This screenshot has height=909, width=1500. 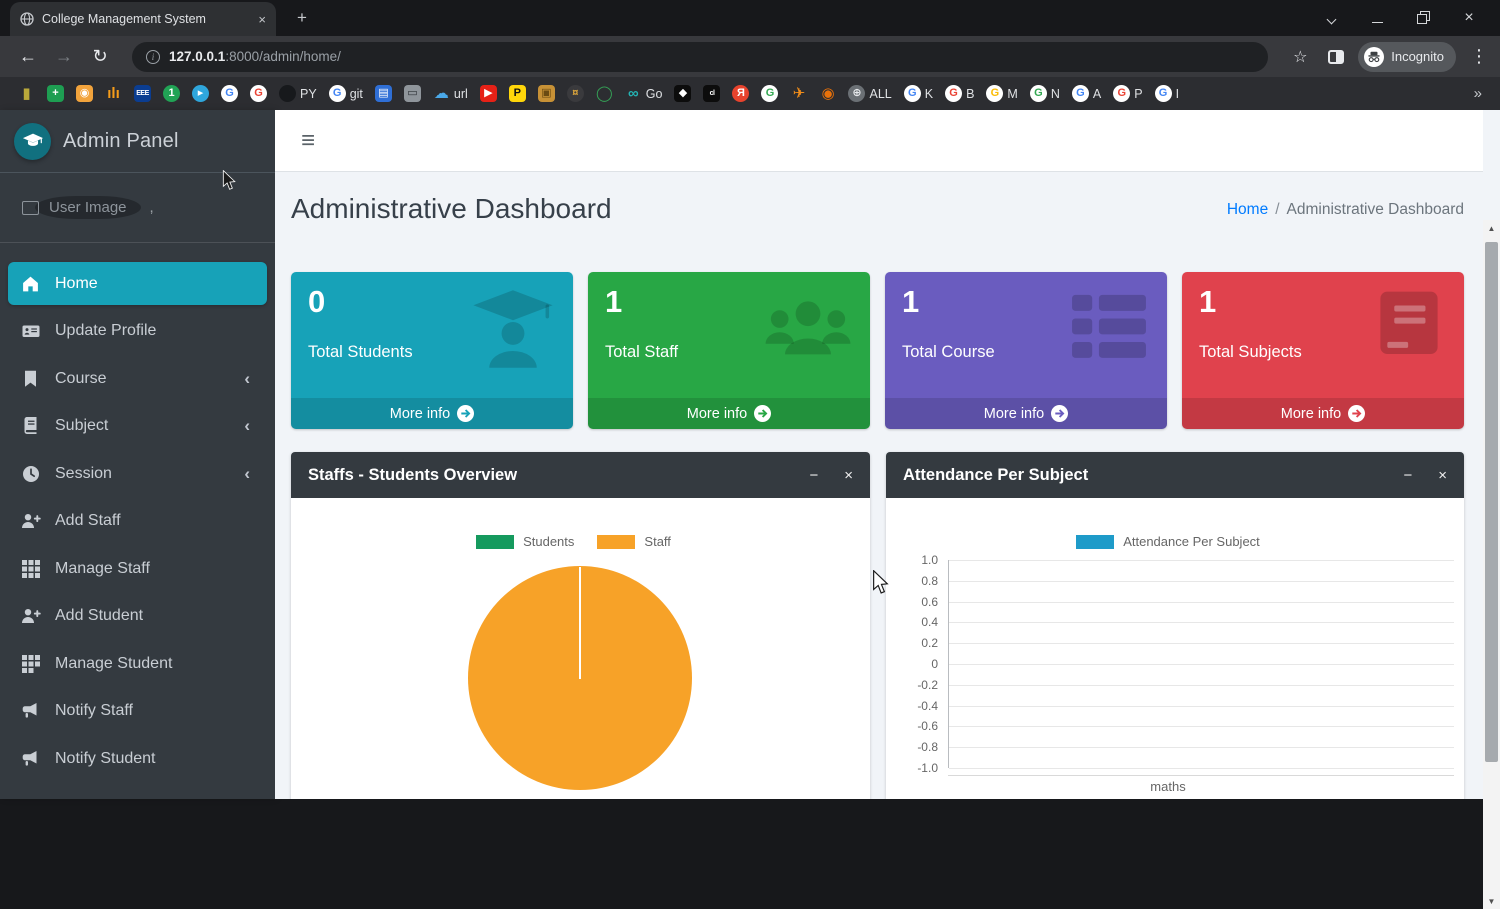 What do you see at coordinates (1336, 56) in the screenshot?
I see `side-panel-icon` at bounding box center [1336, 56].